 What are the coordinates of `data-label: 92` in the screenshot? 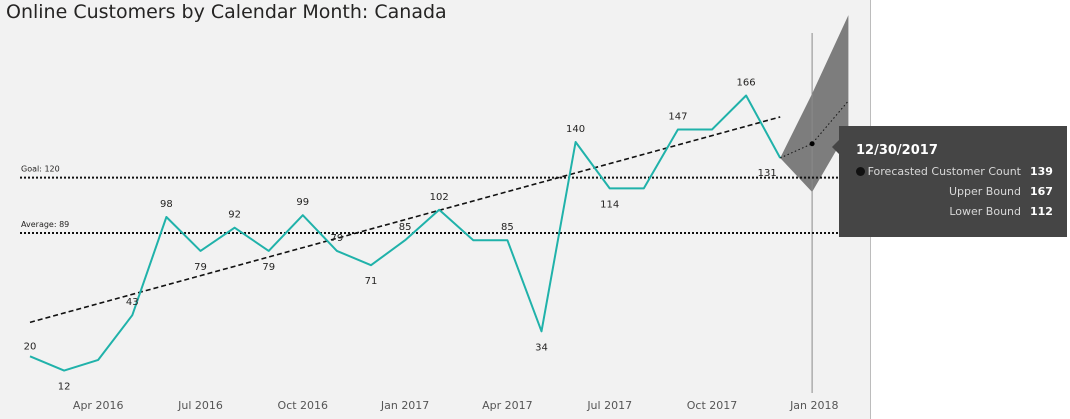 It's located at (234, 215).